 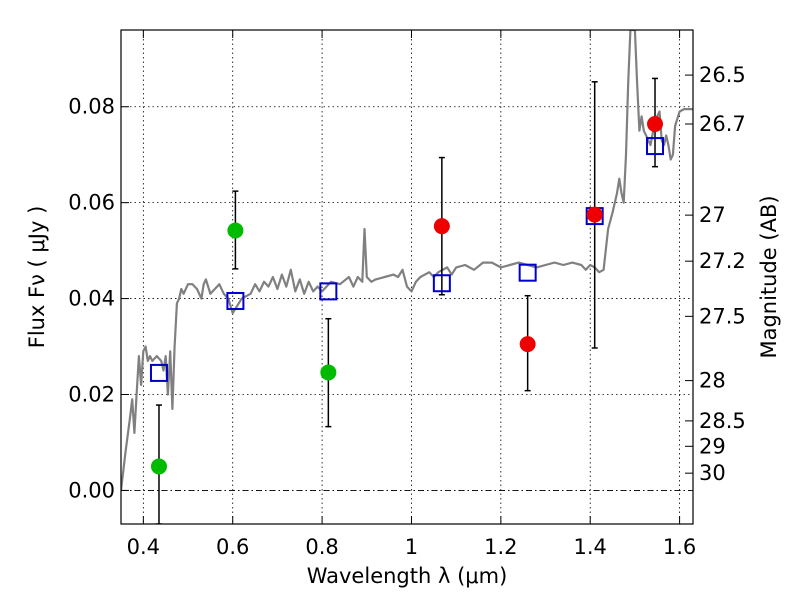 I want to click on right-tick-label: 27.2, so click(x=722, y=261).